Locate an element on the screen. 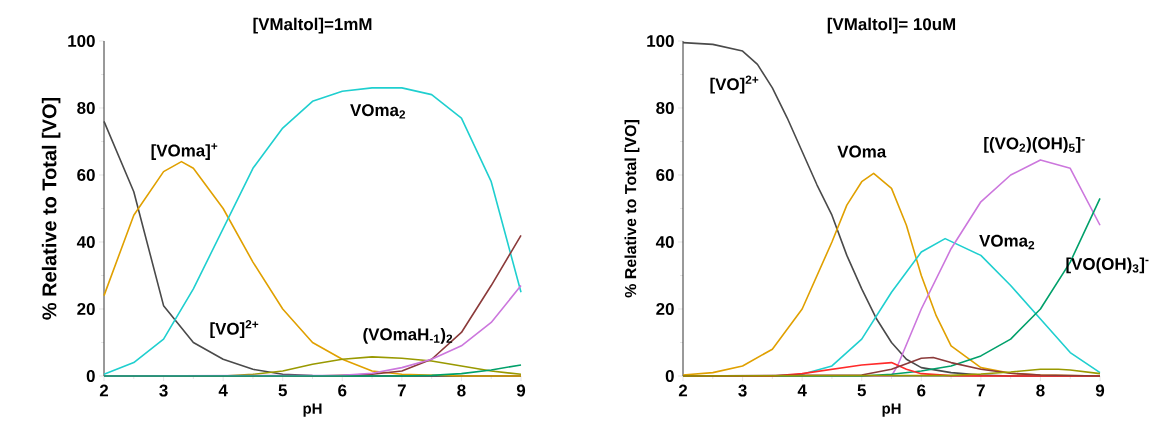 This screenshot has width=1150, height=441. series-label: [VOma]$^{+}$ is located at coordinates (184, 151).